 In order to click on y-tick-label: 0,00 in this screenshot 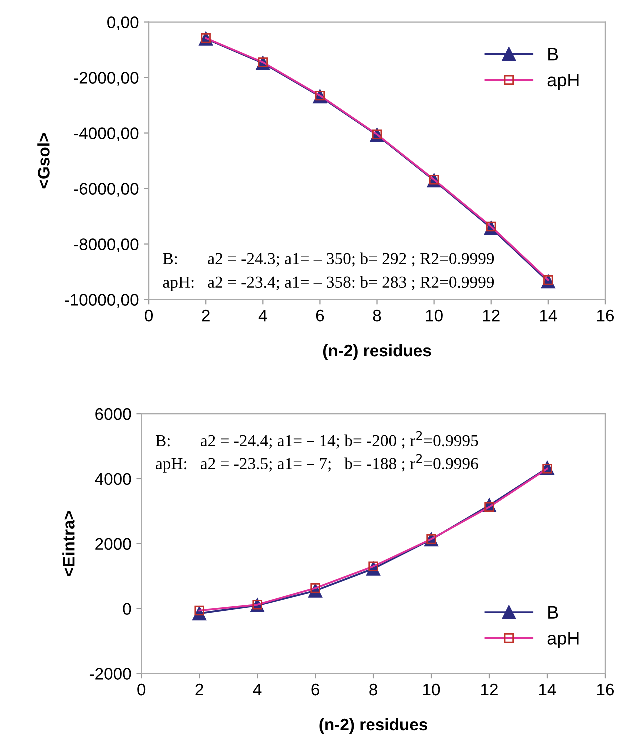, I will do `click(123, 23)`.